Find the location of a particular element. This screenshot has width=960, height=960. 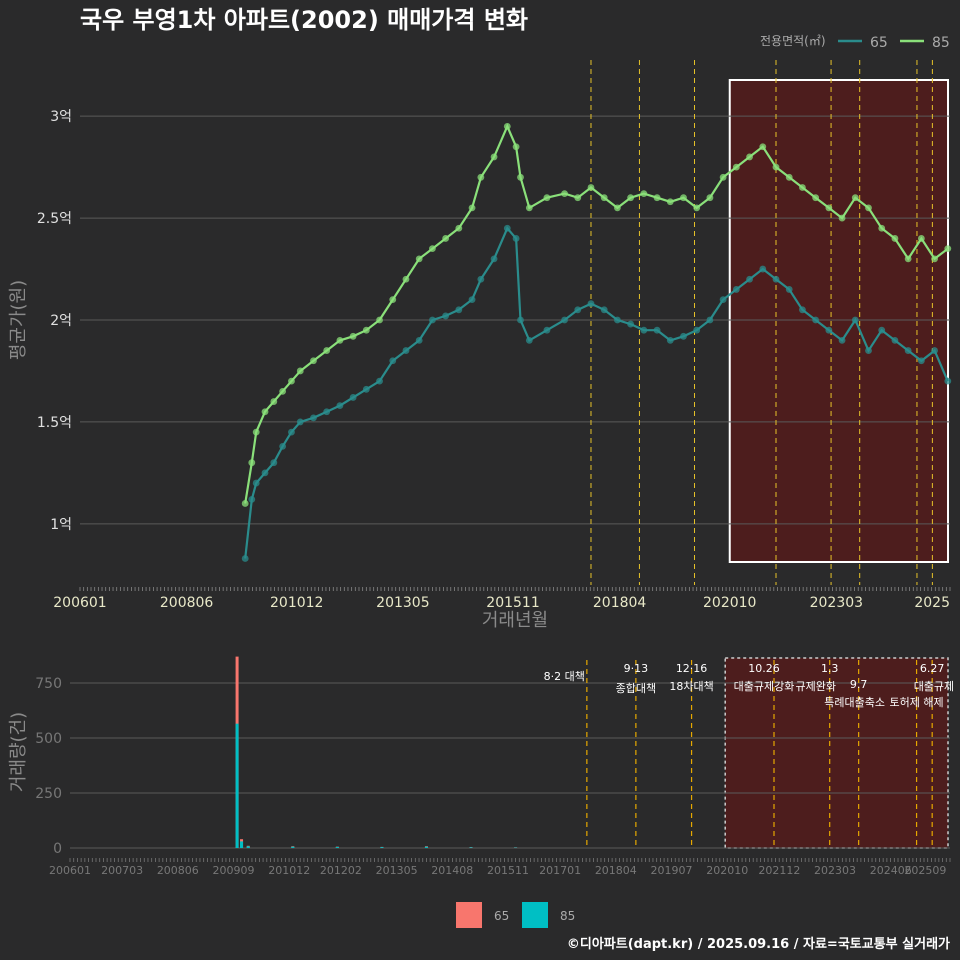

bottom-y-tick-label: 0 is located at coordinates (57, 849).